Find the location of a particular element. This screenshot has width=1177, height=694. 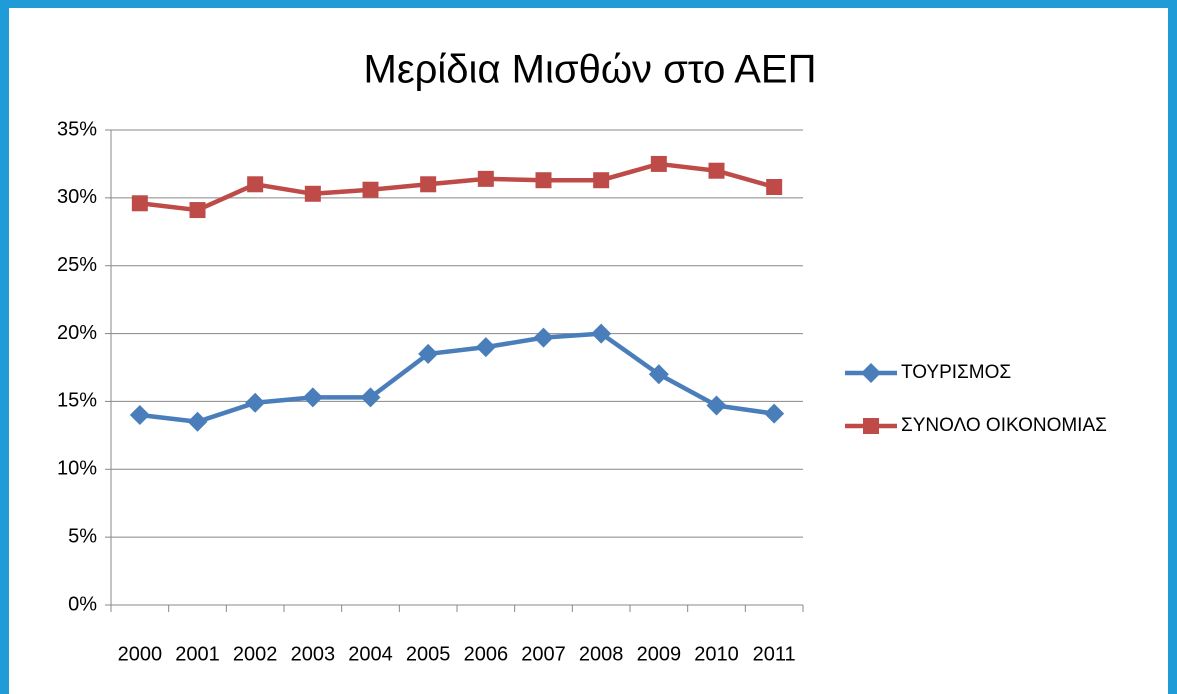

x-tick-label: 2007 is located at coordinates (543, 654).